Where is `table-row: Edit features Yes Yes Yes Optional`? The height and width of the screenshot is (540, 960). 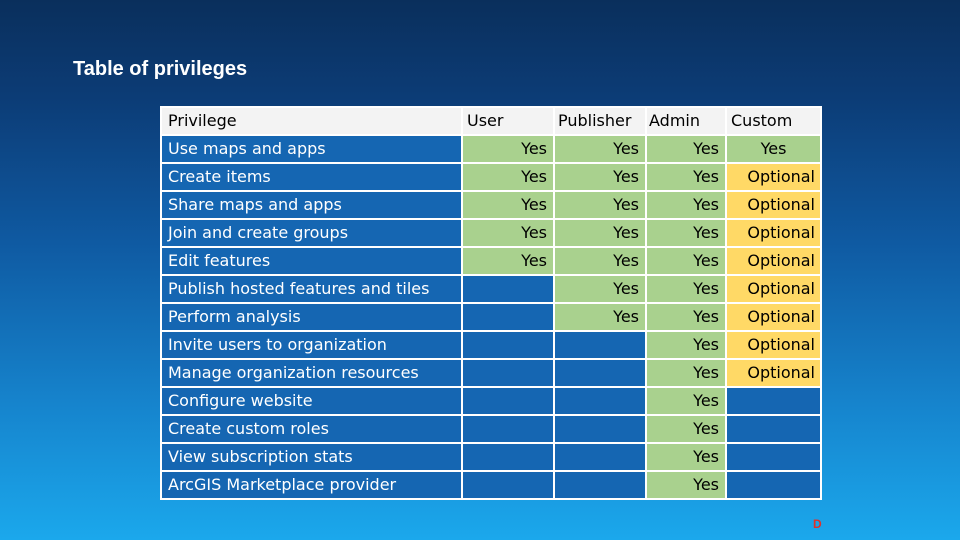
table-row: Edit features Yes Yes Yes Optional is located at coordinates (491, 261).